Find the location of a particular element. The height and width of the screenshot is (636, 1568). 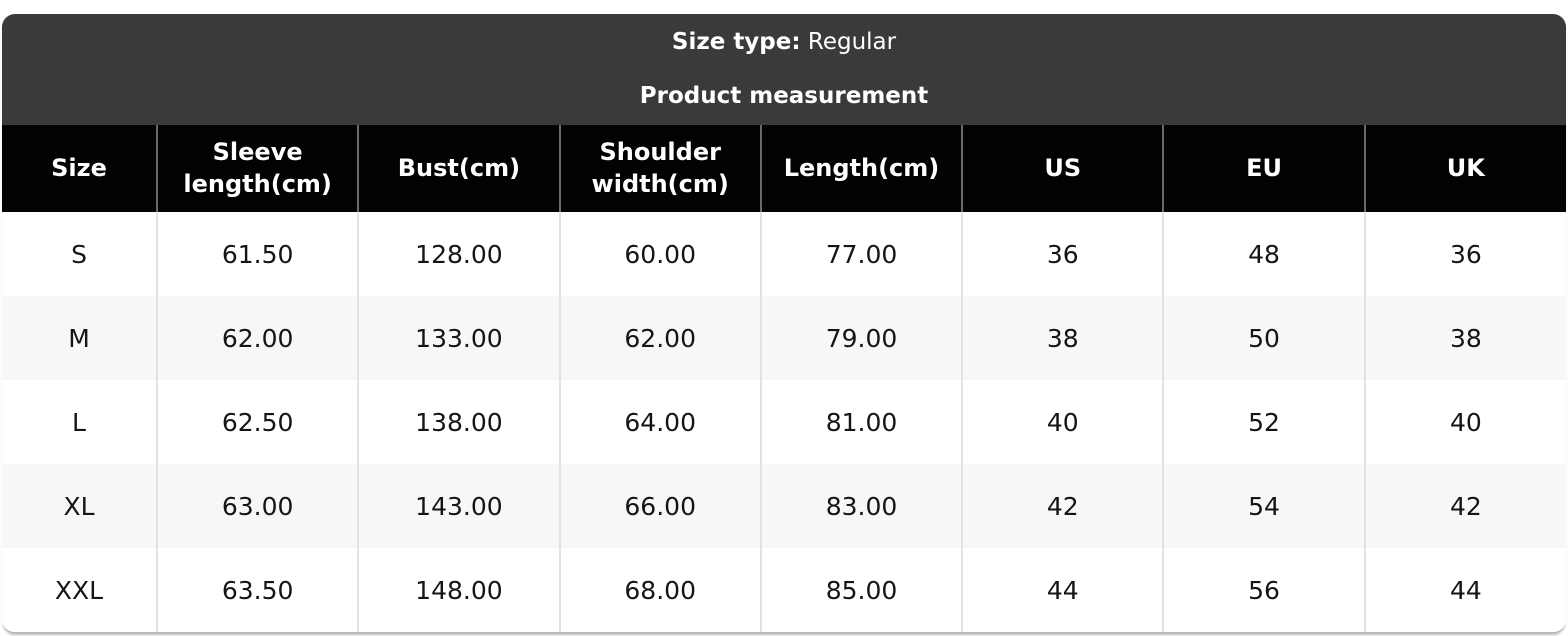

product-measurement-title: Product measurement is located at coordinates (784, 96).